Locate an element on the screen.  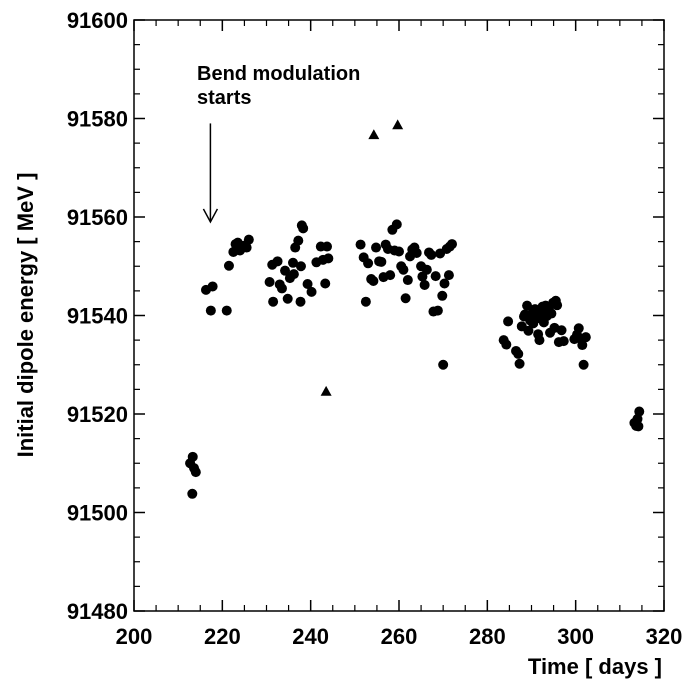
y-tick-label: 91540 is located at coordinates (97, 316).